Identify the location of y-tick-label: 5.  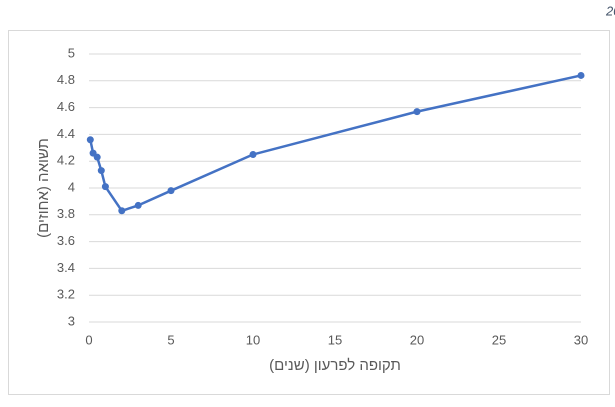
(71, 52).